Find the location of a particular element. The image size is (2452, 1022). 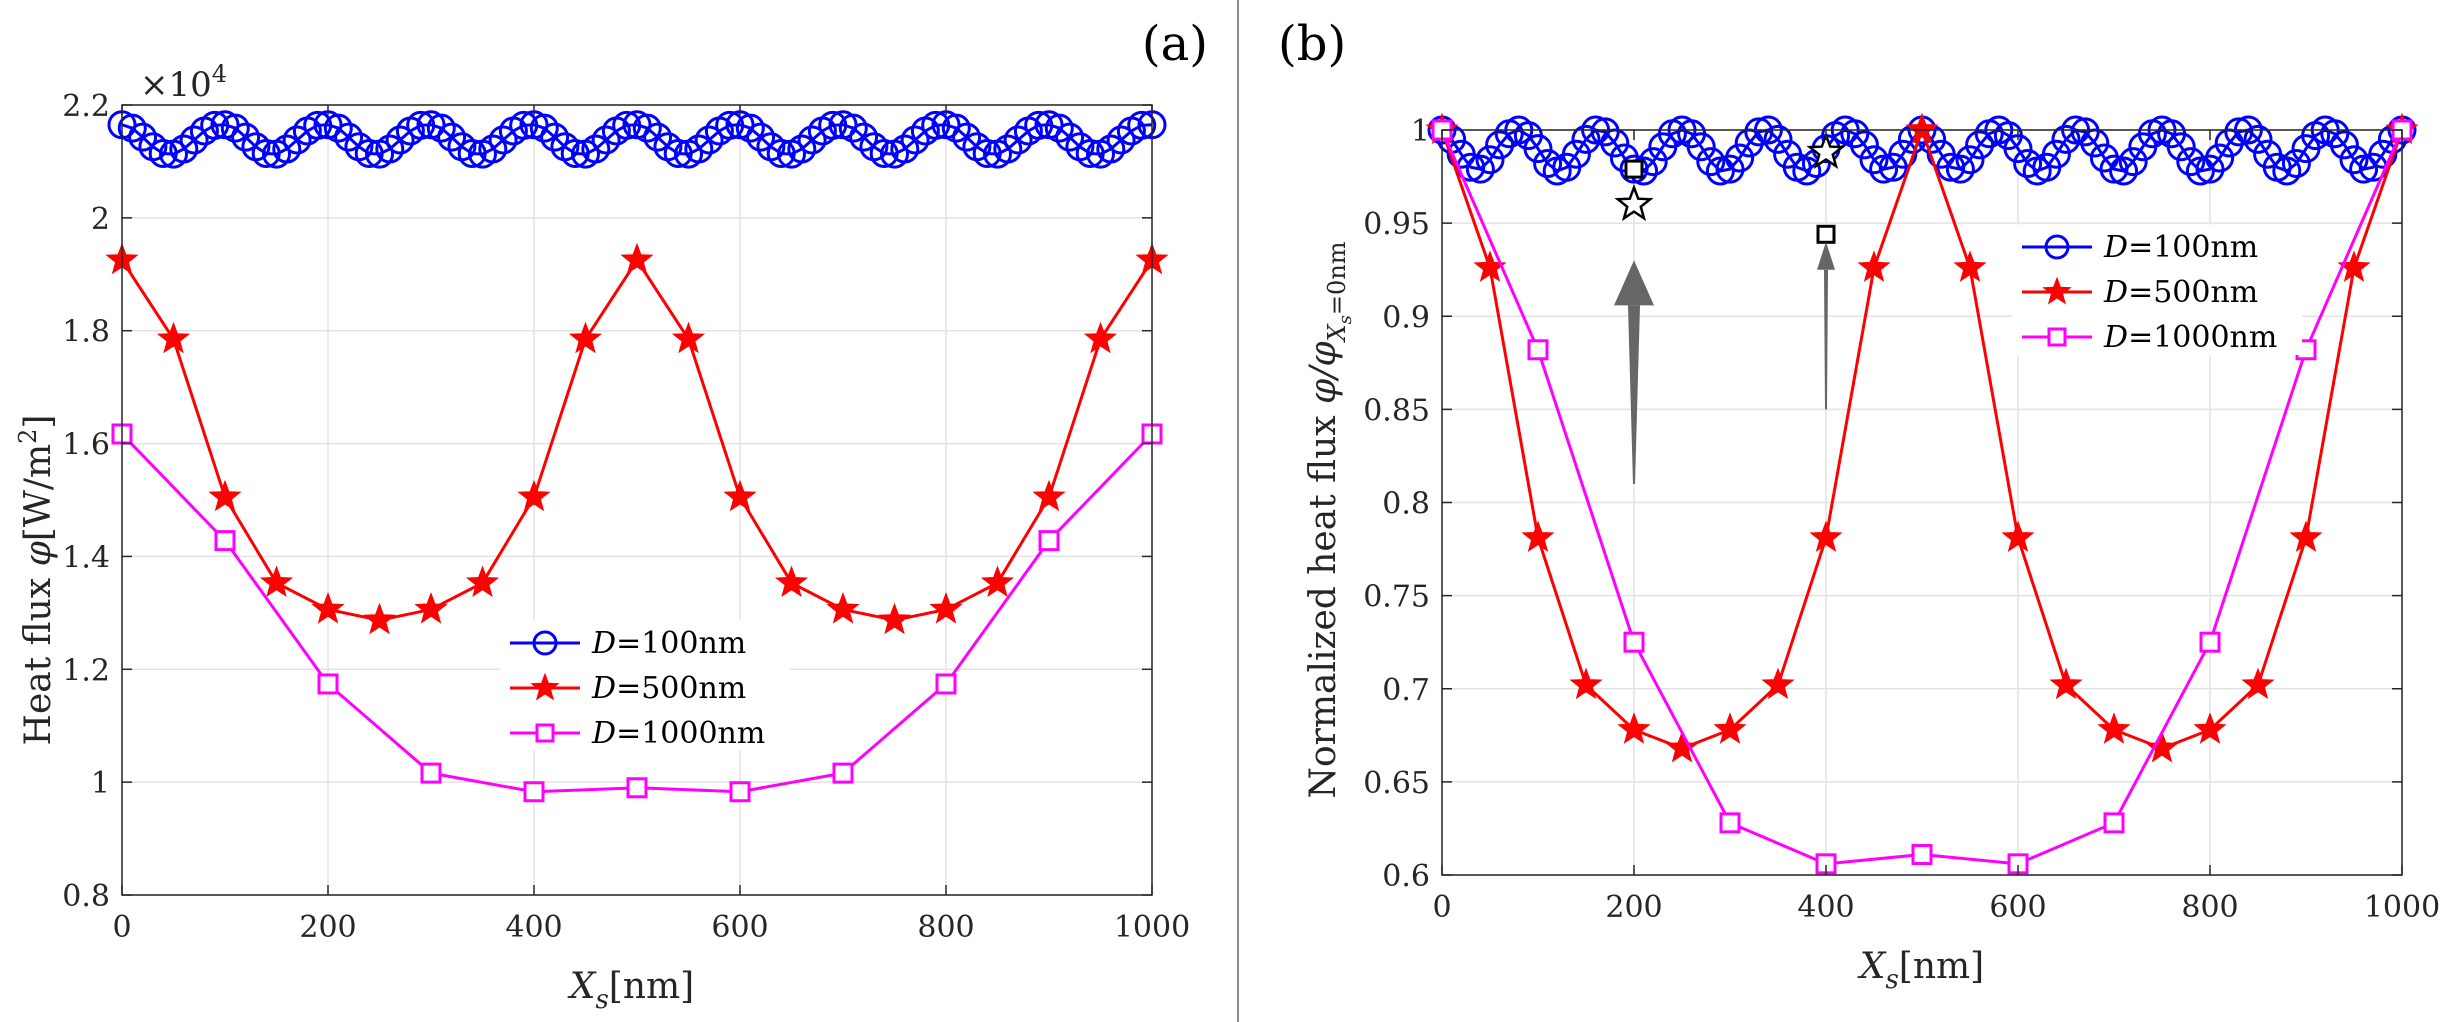

x-tick-label: 800 is located at coordinates (2209, 907).